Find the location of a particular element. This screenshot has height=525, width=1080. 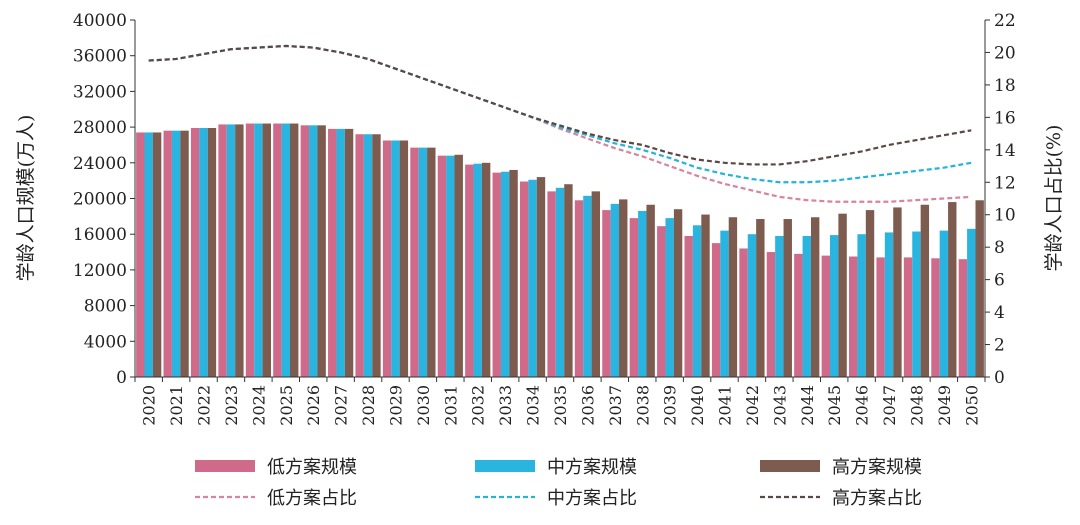

bar-3-2038 is located at coordinates (650, 290).